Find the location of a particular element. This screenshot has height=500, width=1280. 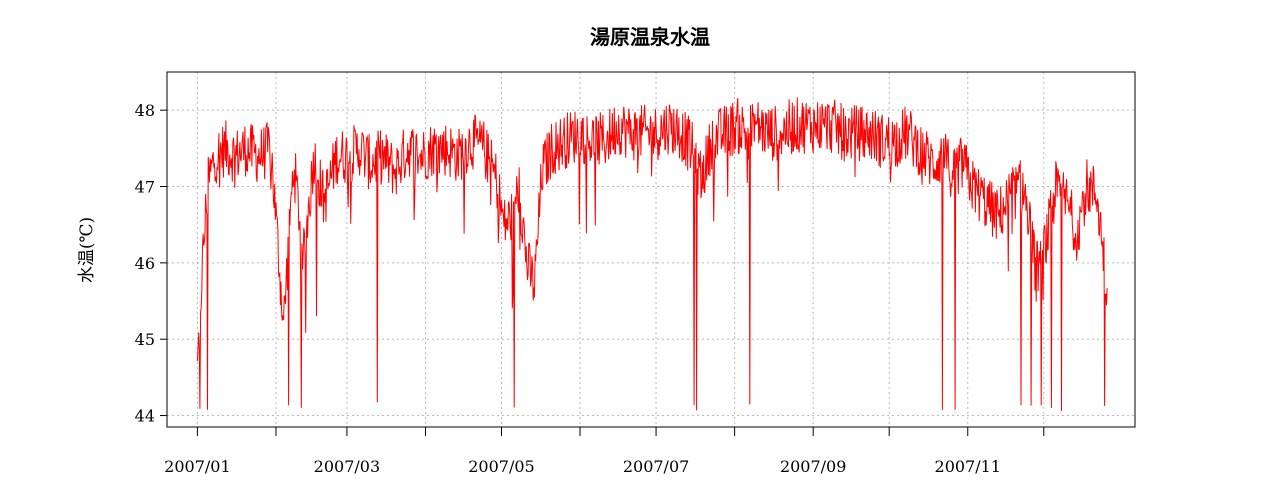

y-tick-label: 44 is located at coordinates (145, 416).